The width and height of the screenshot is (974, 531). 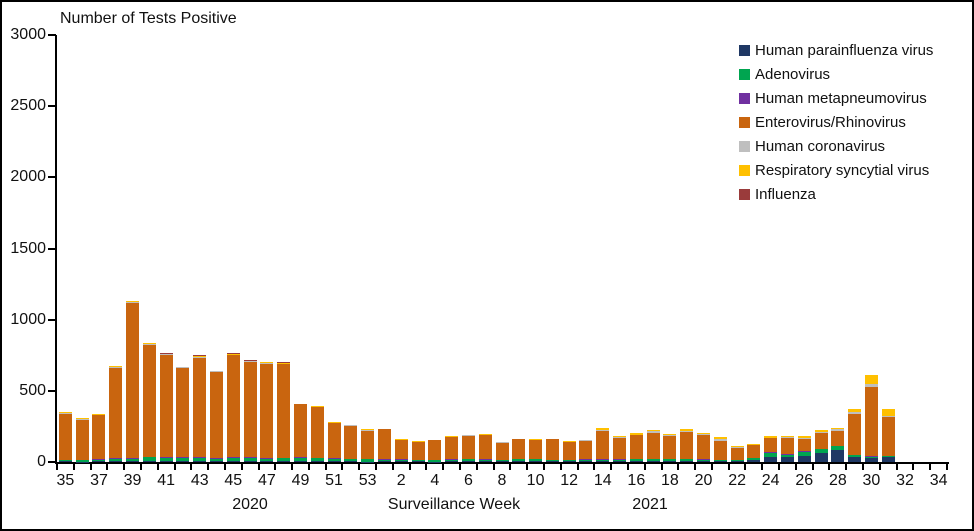 I want to click on legend-label: Human metapneumovirus, so click(x=841, y=98).